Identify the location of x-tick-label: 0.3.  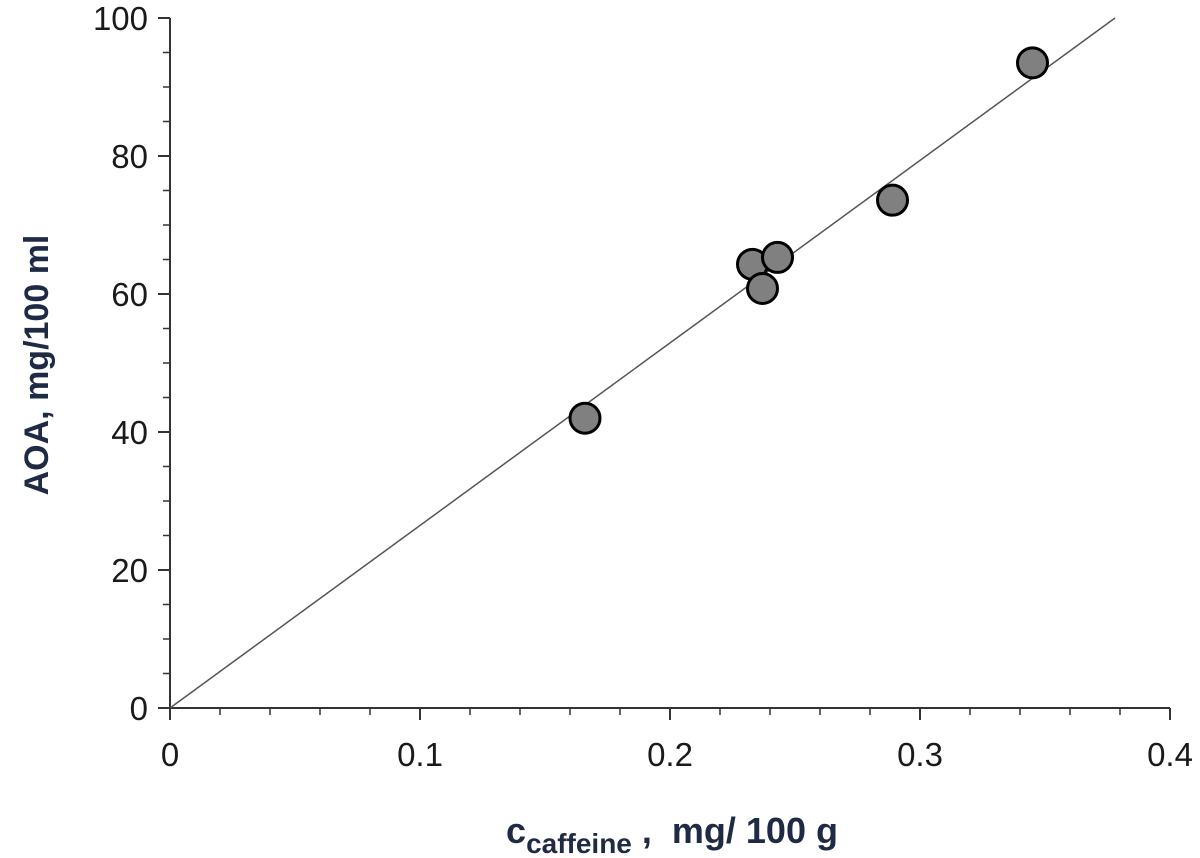
(920, 754).